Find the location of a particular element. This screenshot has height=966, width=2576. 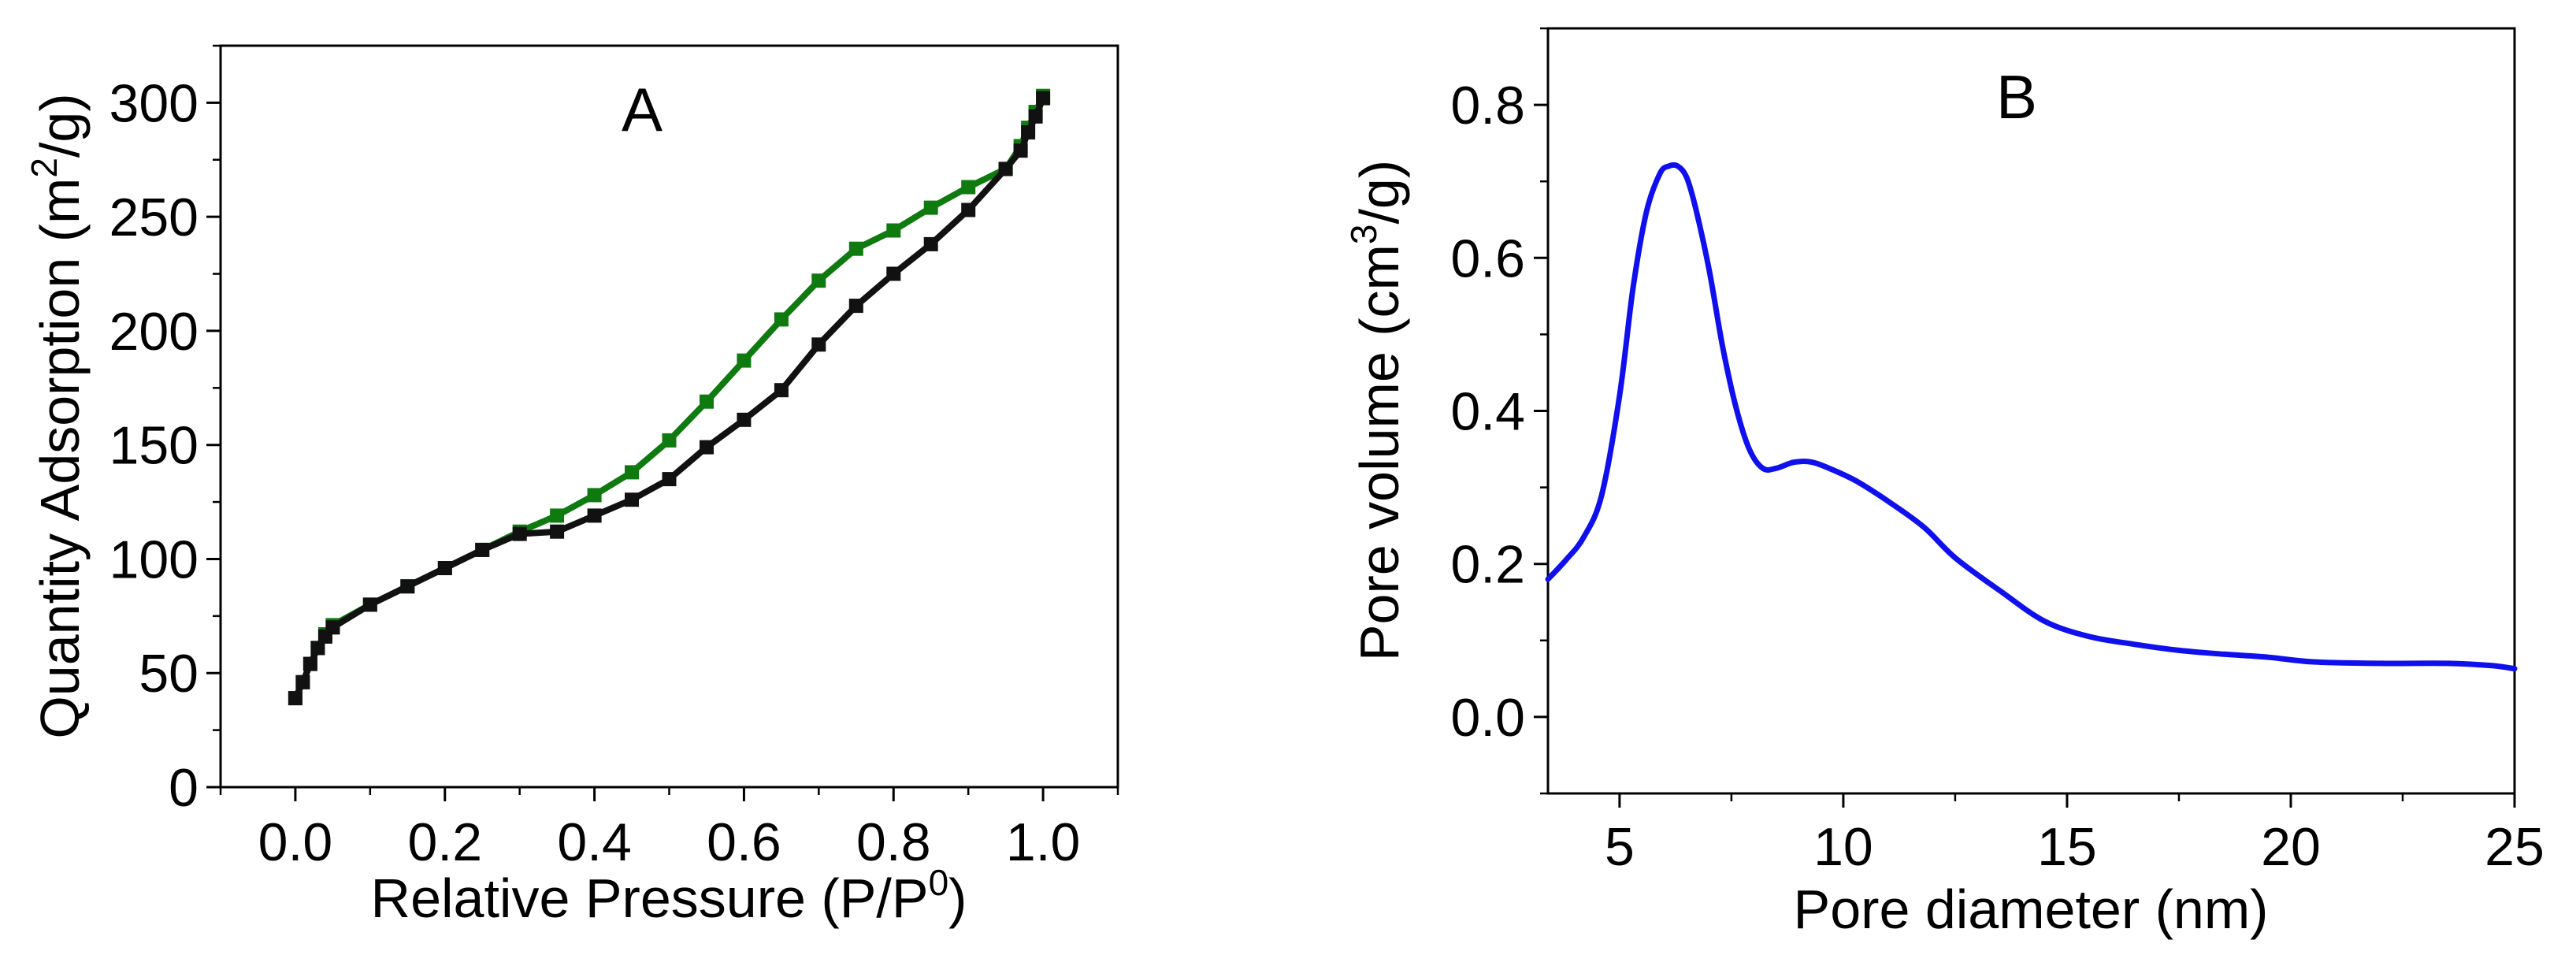

panel-b-label: B is located at coordinates (2016, 97).